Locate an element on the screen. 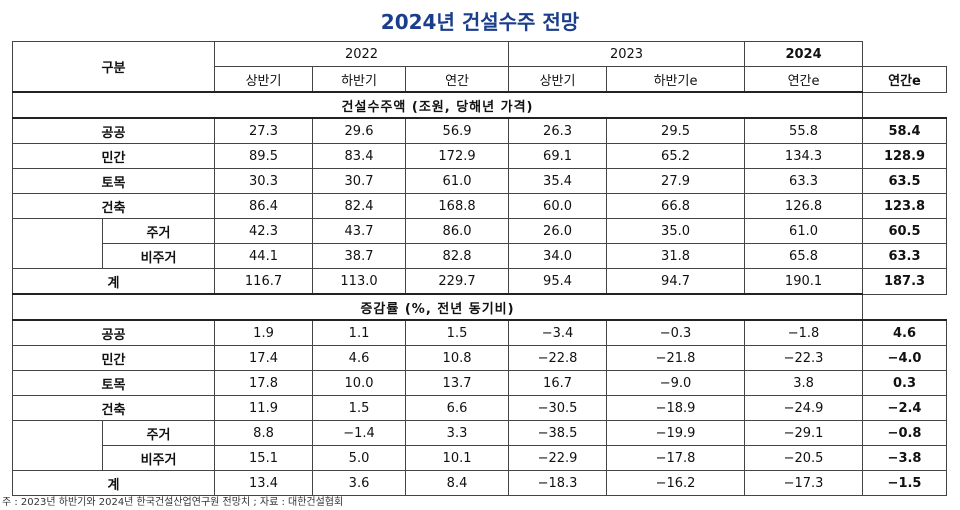 Image resolution: width=960 pixels, height=510 pixels. cell-value: −29.1 is located at coordinates (804, 433).